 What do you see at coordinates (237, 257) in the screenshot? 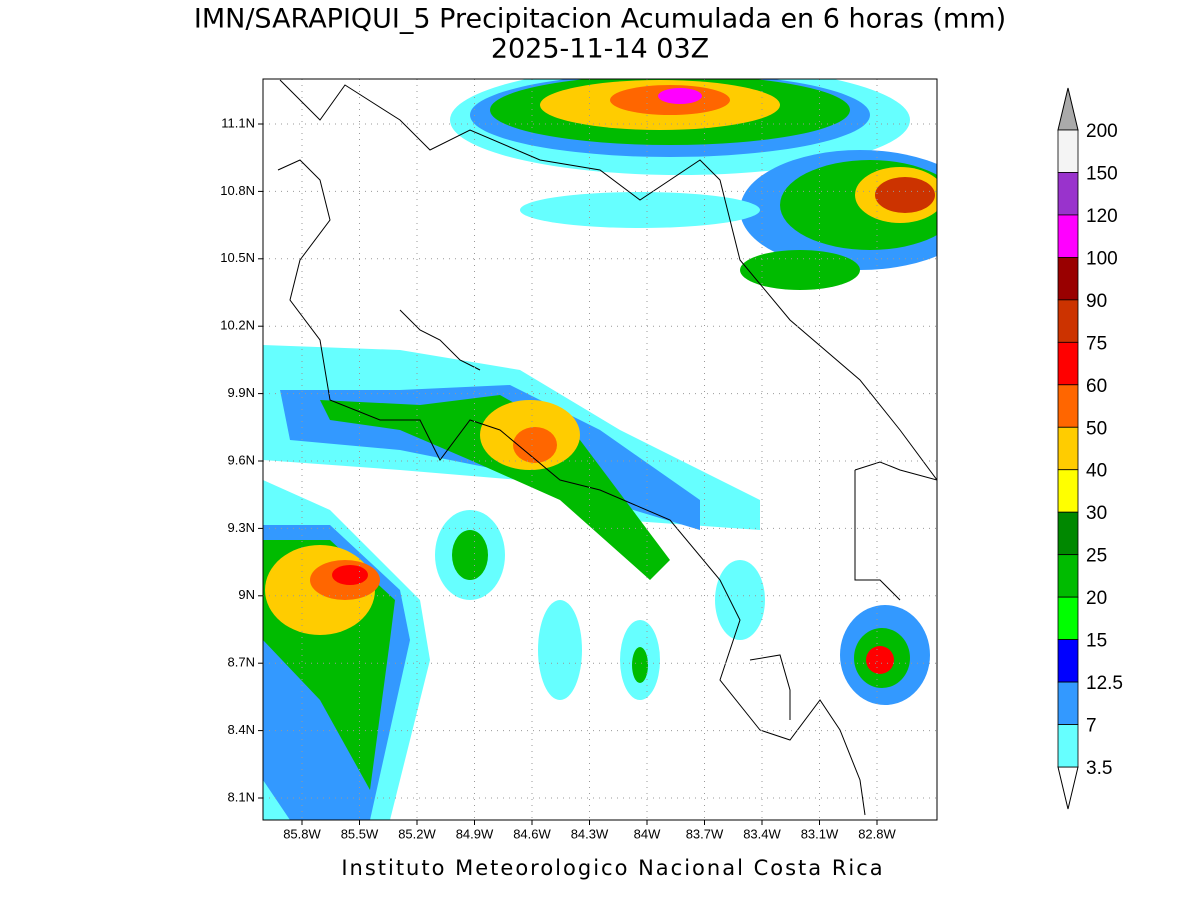
I see `lat-label: 10.5N` at bounding box center [237, 257].